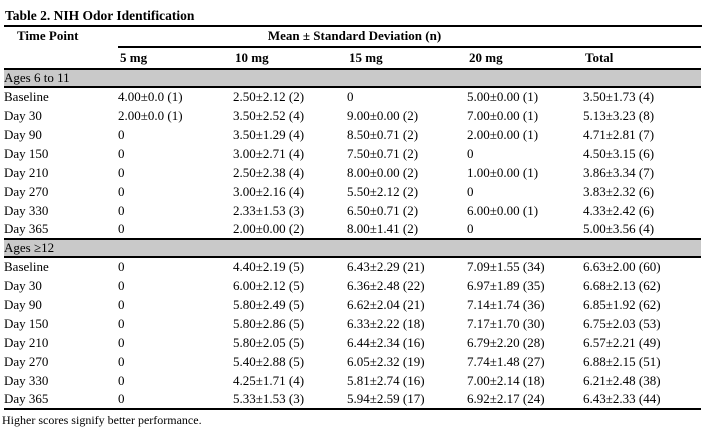 Image resolution: width=717 pixels, height=445 pixels. I want to click on section-header-row: Ages 6 to 11, so click(353, 78).